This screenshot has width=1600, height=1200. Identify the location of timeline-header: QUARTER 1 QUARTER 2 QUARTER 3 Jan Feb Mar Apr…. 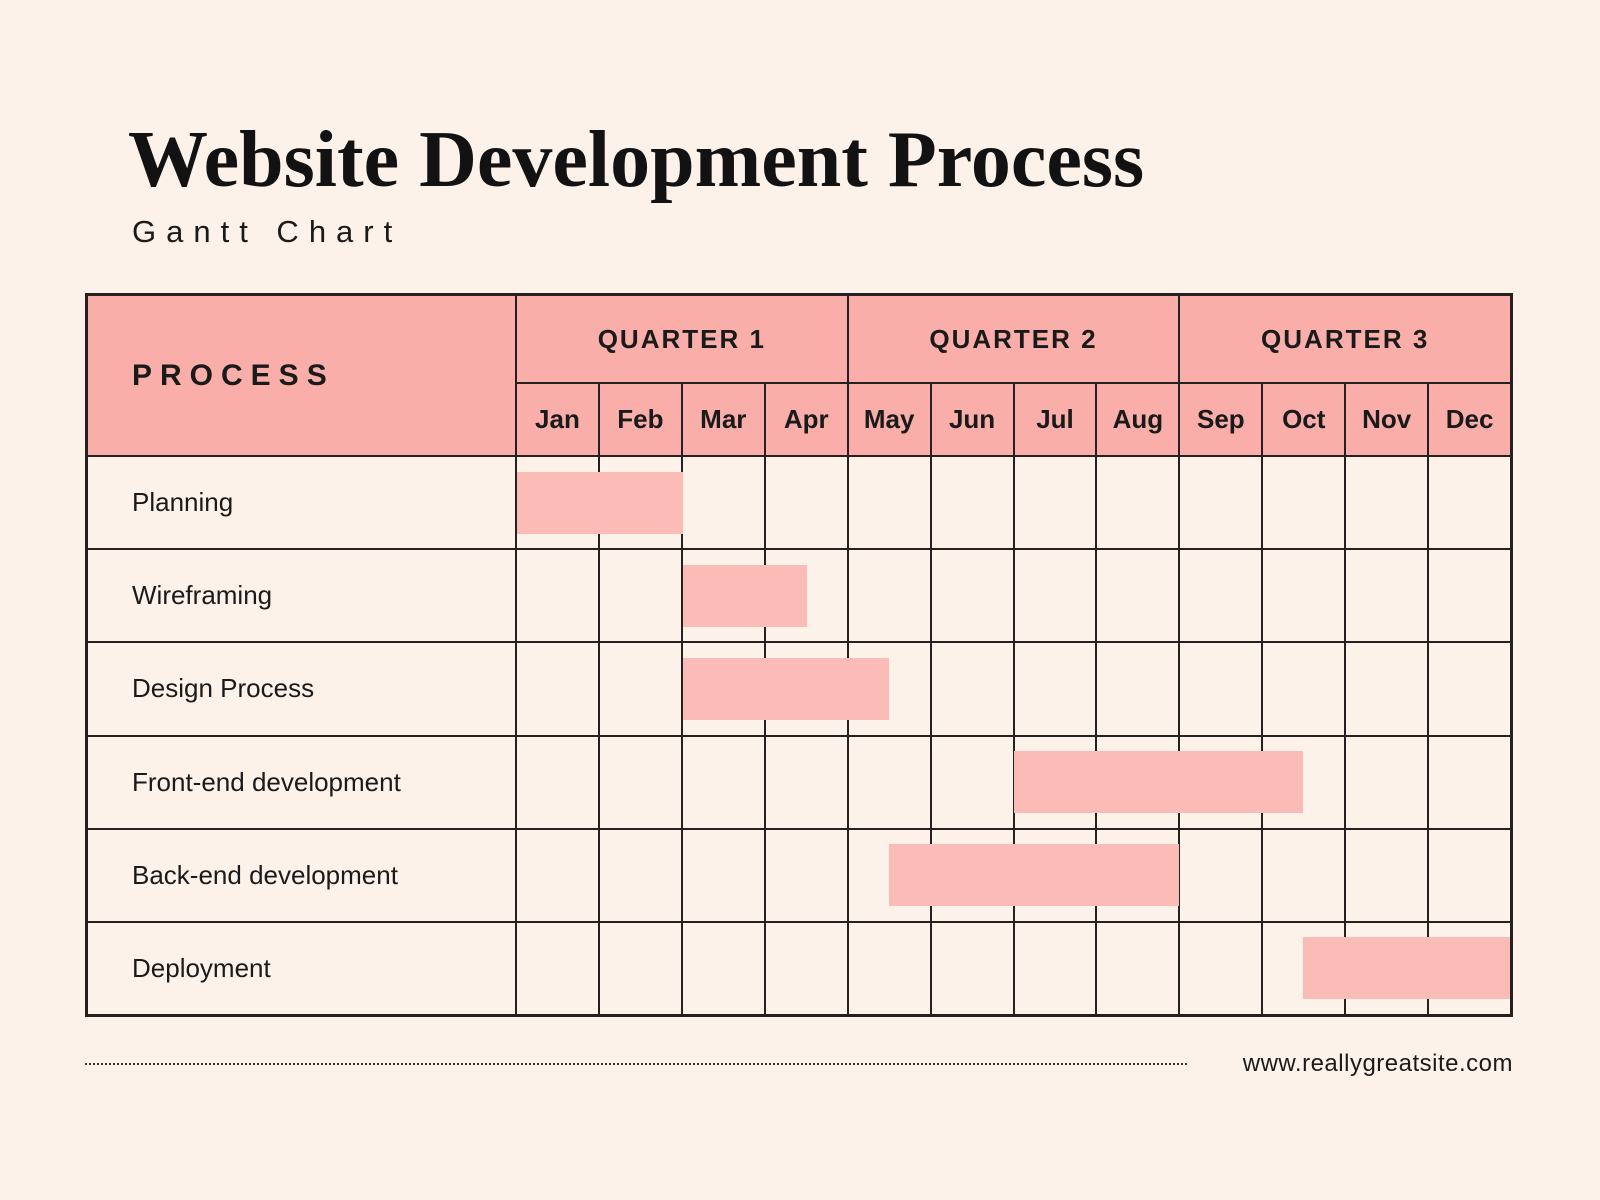
(1012, 375).